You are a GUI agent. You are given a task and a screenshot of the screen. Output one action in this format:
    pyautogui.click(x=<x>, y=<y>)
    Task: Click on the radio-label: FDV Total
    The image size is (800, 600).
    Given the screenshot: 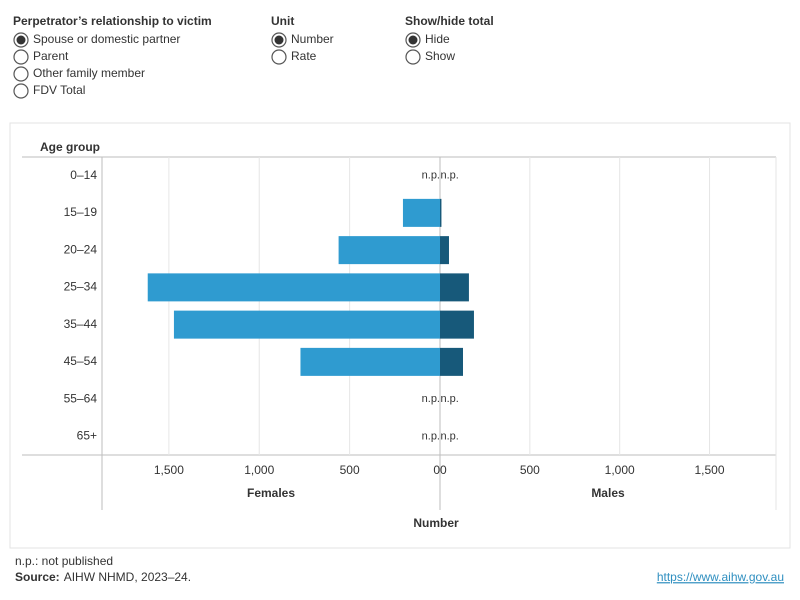 What is the action you would take?
    pyautogui.click(x=59, y=90)
    